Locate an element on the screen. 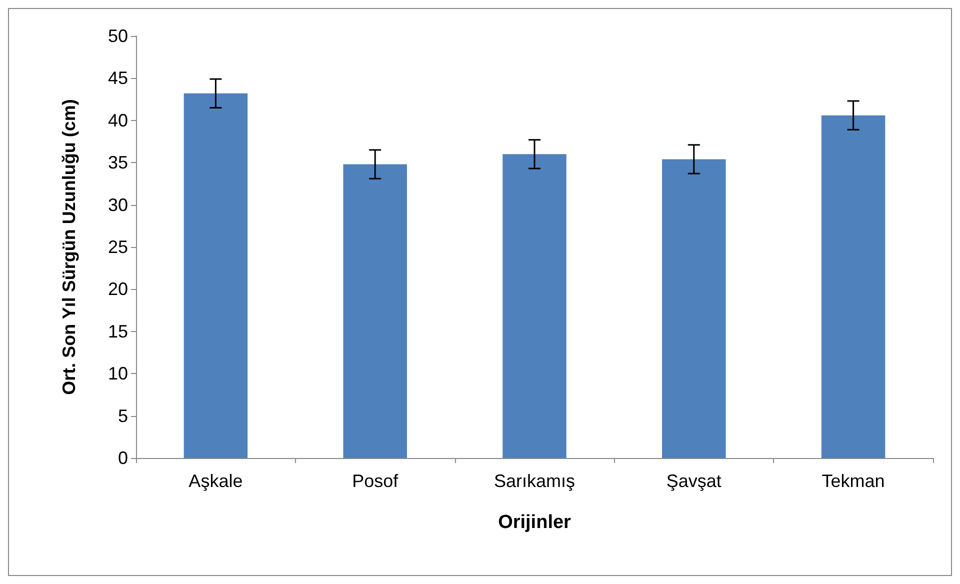 The width and height of the screenshot is (960, 584). y-tick-label: 5 is located at coordinates (123, 416).